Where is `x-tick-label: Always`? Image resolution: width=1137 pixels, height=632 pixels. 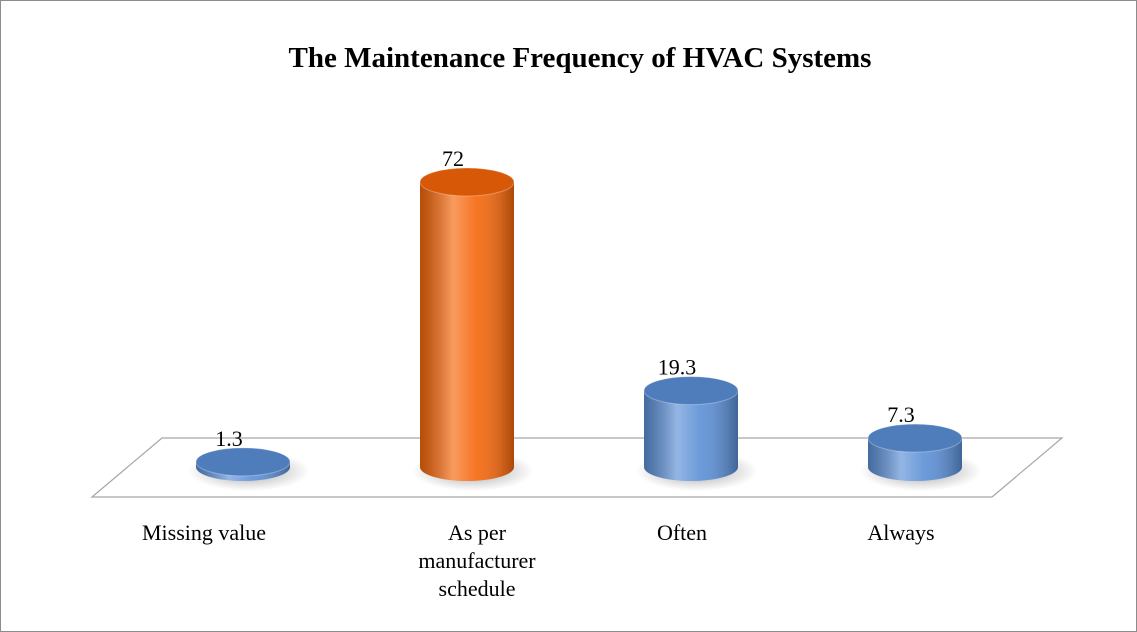
x-tick-label: Always is located at coordinates (901, 532).